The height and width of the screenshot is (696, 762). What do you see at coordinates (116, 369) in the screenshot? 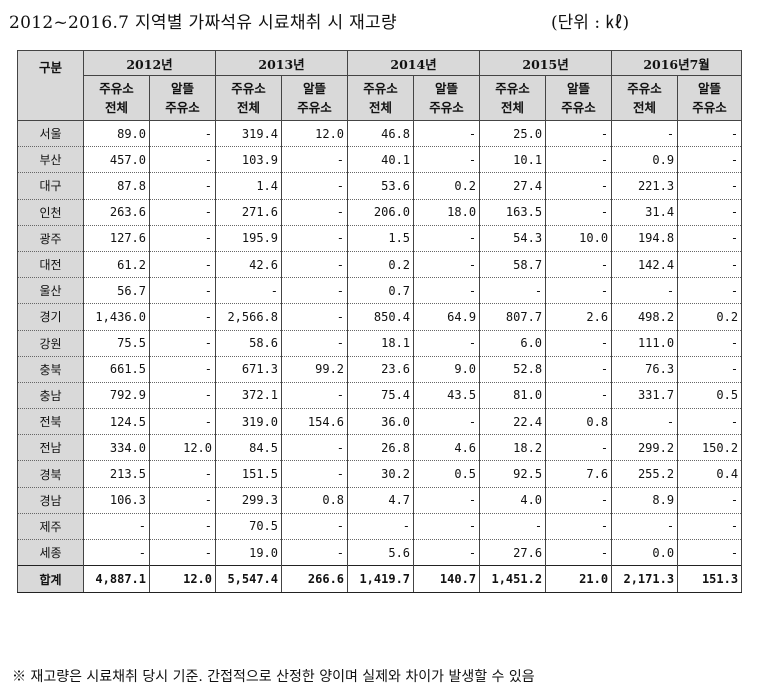
I see `value-cell: 661.5` at bounding box center [116, 369].